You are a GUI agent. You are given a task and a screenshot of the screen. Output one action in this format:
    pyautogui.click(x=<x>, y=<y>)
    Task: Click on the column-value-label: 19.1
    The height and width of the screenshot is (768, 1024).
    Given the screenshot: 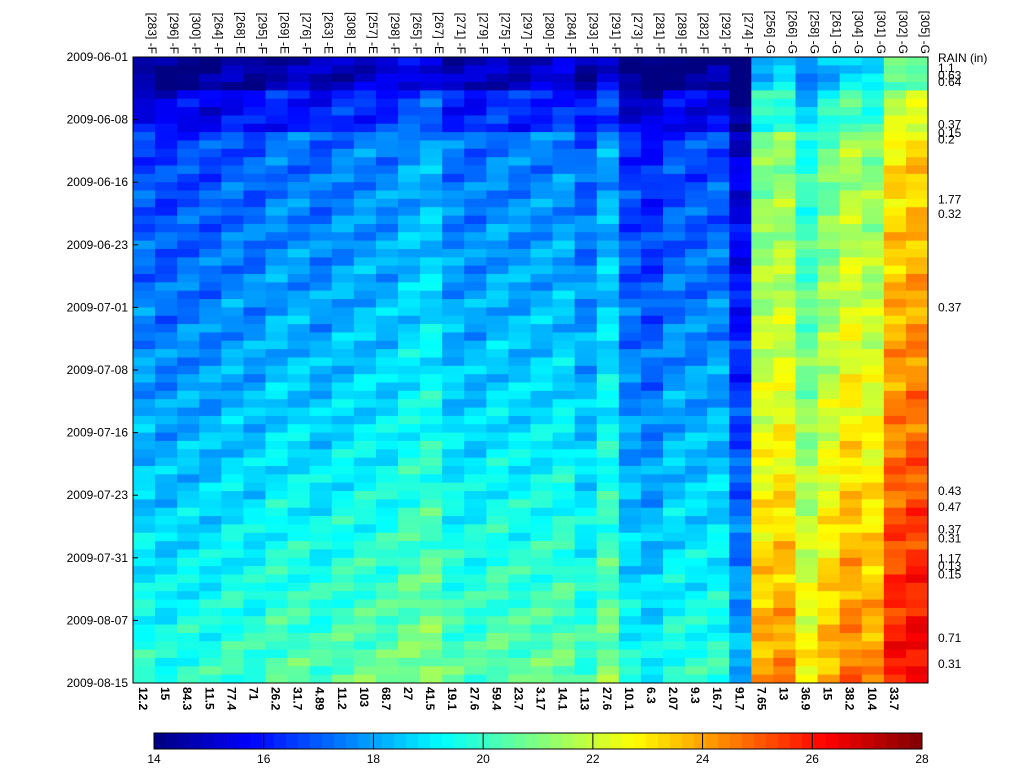 What is the action you would take?
    pyautogui.click(x=452, y=699)
    